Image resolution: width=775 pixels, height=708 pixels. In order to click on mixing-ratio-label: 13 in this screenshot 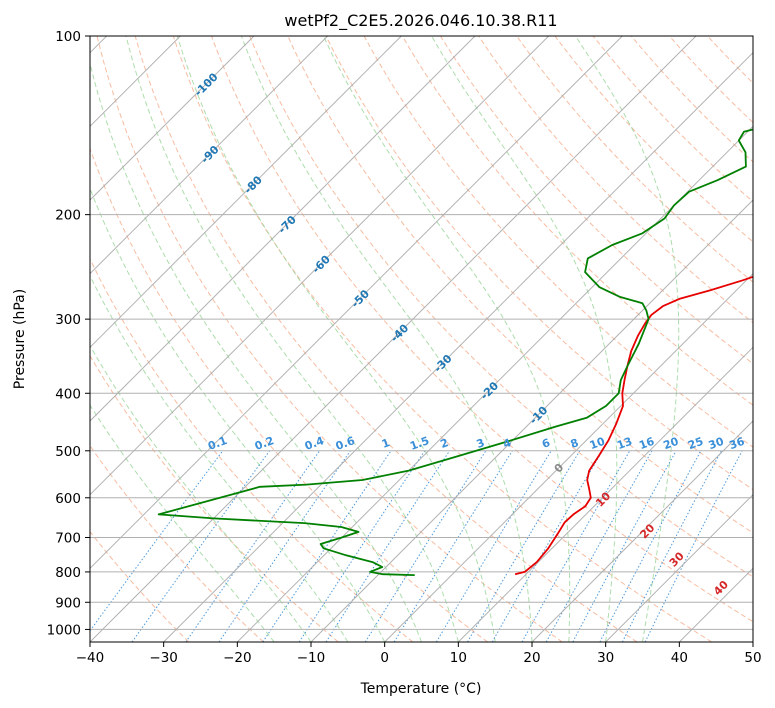, I will do `click(624, 443)`.